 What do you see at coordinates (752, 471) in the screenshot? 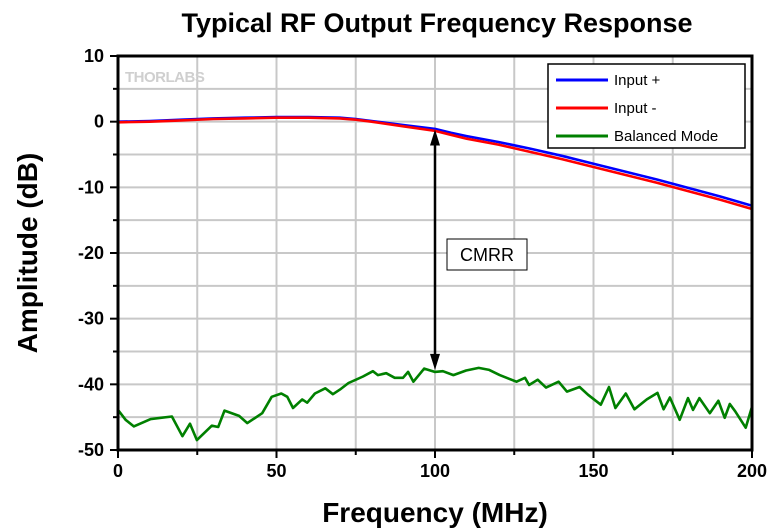
I see `x-tick-label: 200` at bounding box center [752, 471].